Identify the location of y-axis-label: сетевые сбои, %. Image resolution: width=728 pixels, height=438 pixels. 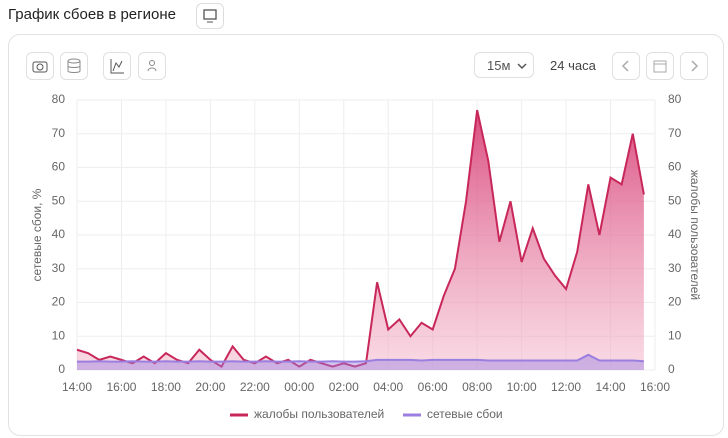
(37, 234).